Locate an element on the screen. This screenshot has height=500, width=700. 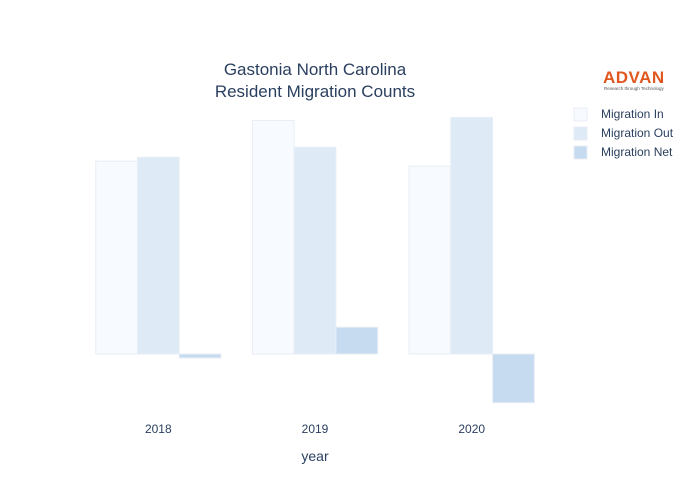
bar-migration-in-2020 is located at coordinates (430, 260).